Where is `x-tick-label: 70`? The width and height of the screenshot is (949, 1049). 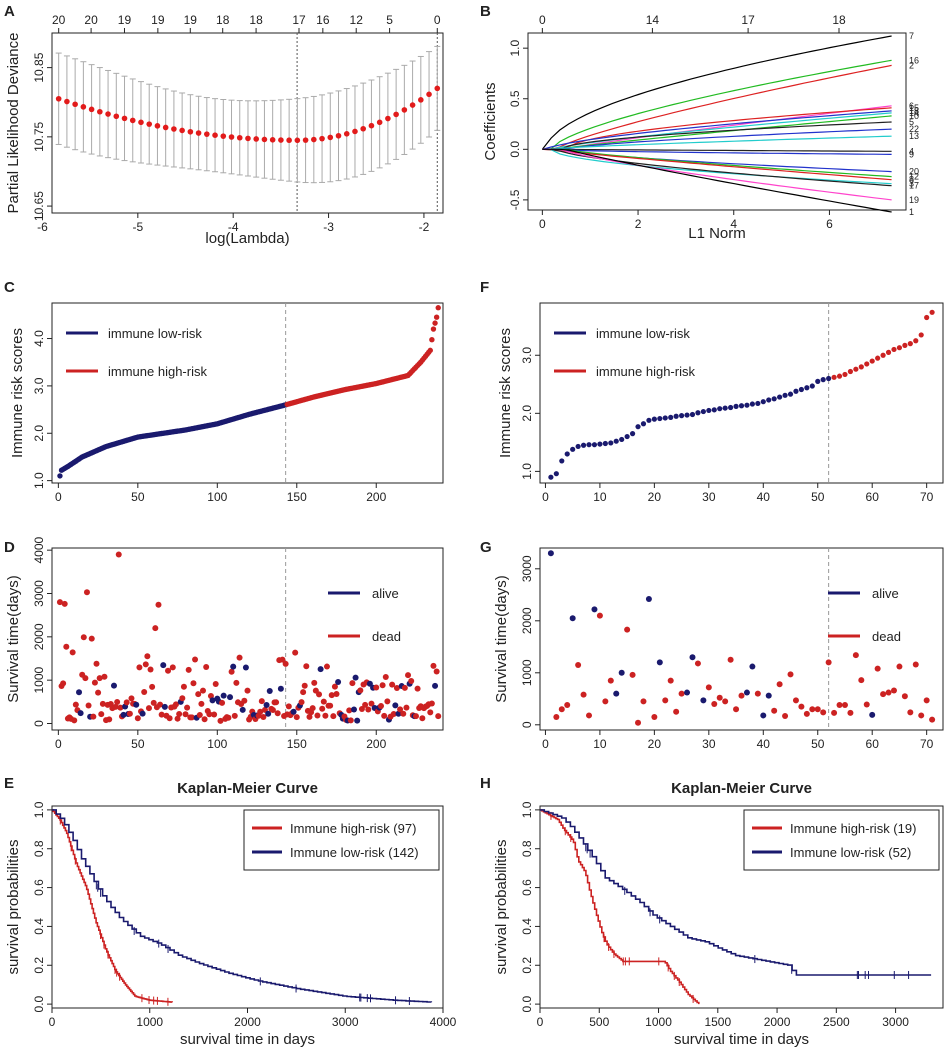
x-tick-label: 70 is located at coordinates (927, 744).